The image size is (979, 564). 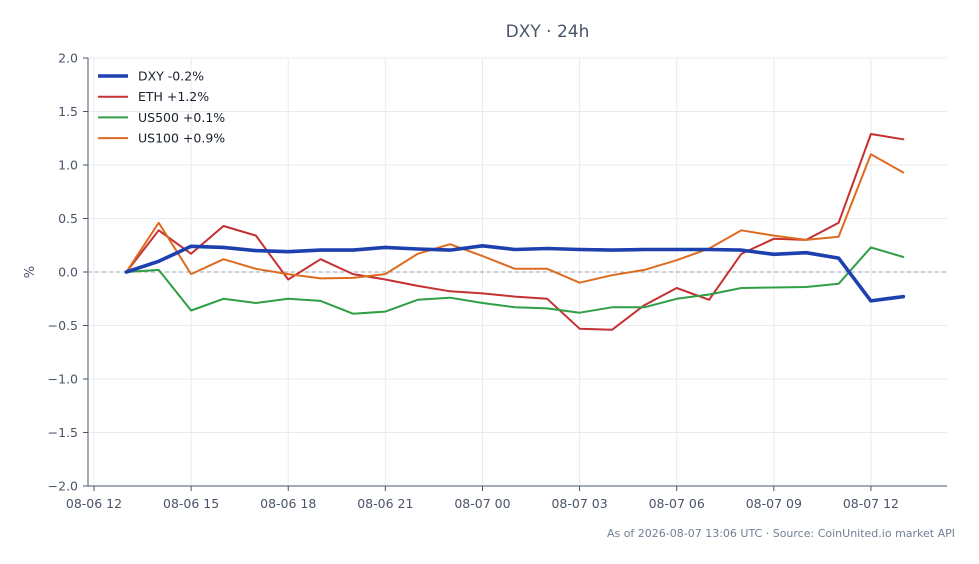 What do you see at coordinates (548, 32) in the screenshot?
I see `chart-title: DXY · 24h` at bounding box center [548, 32].